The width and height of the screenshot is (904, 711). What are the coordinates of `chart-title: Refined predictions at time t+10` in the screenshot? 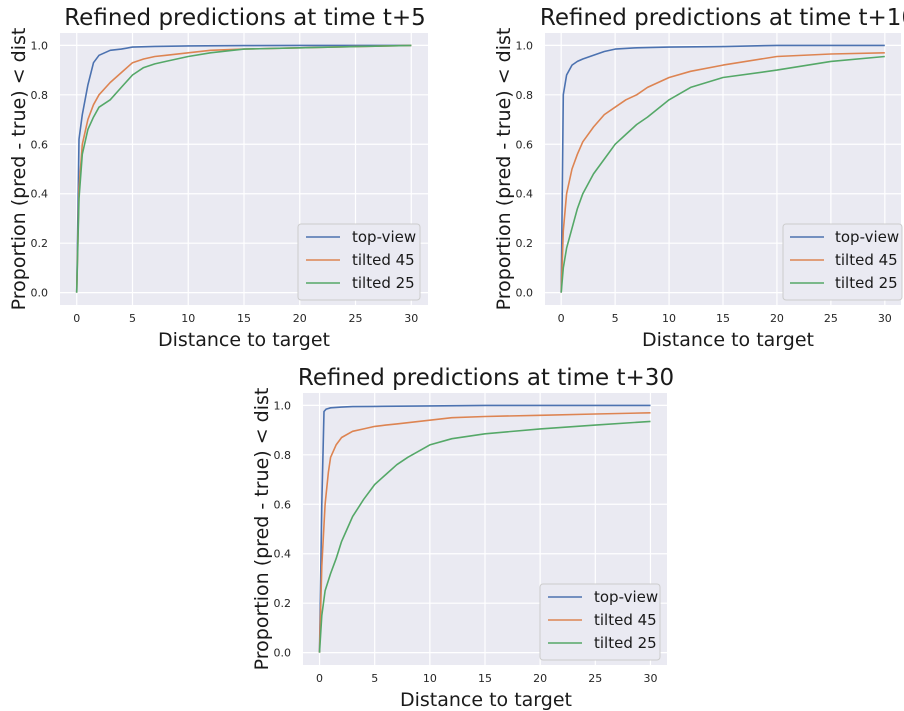 It's located at (722, 18).